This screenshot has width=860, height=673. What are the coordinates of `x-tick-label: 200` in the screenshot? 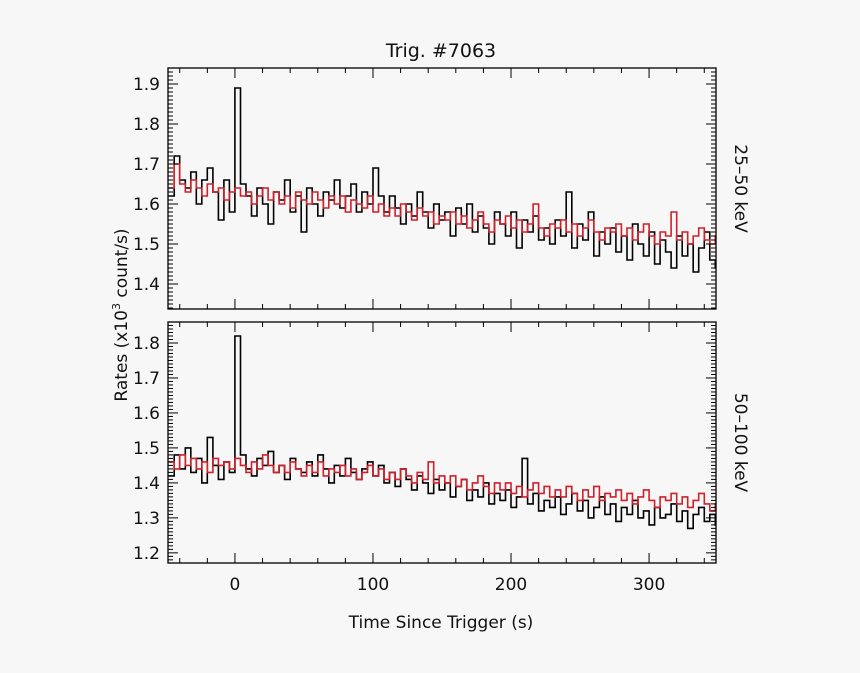 It's located at (511, 585).